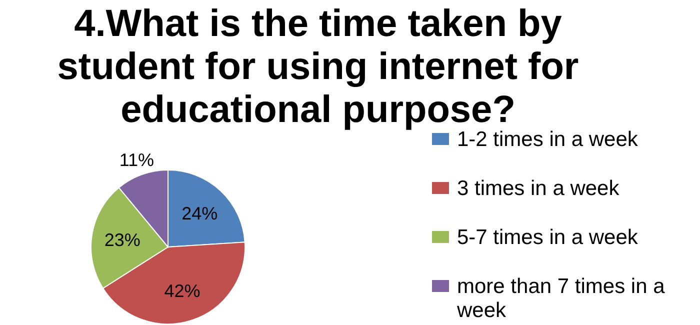  I want to click on data-label: 23%, so click(122, 240).